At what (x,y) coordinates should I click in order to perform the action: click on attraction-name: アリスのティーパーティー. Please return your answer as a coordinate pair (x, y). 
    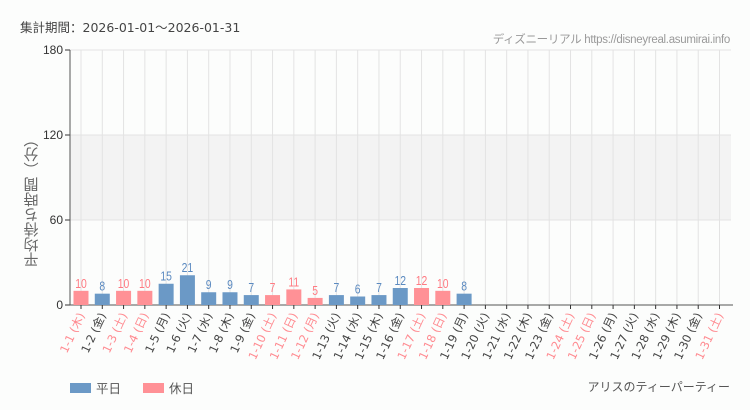
    Looking at the image, I should click on (658, 387).